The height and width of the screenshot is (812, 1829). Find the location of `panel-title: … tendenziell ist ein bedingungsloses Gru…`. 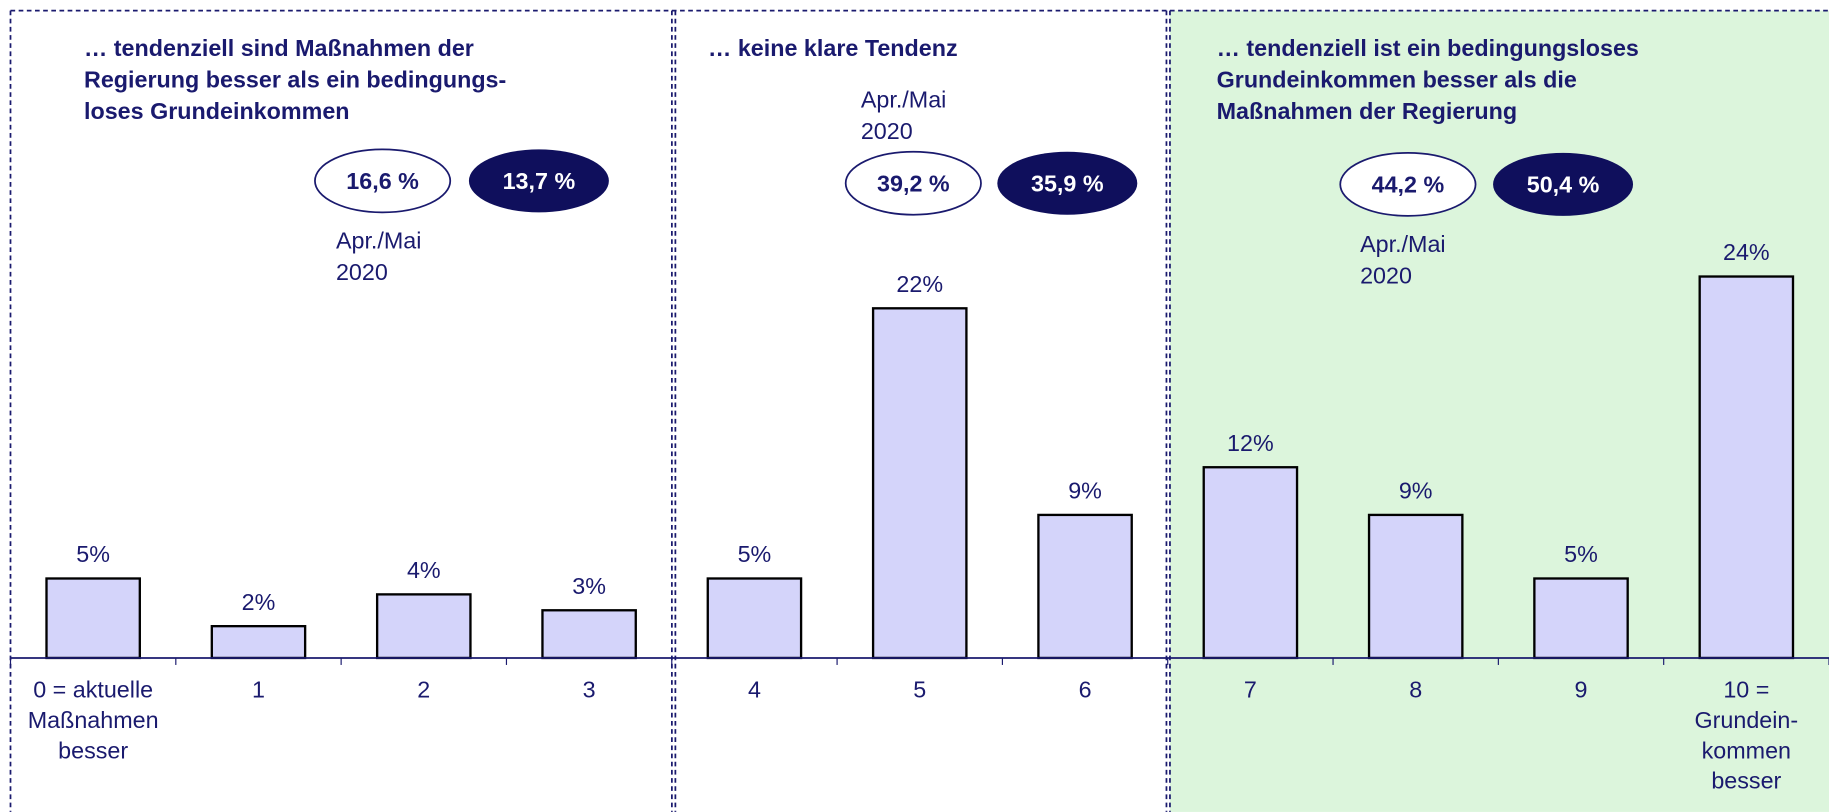

panel-title: … tendenziell ist ein bedingungsloses Gru… is located at coordinates (1428, 79).